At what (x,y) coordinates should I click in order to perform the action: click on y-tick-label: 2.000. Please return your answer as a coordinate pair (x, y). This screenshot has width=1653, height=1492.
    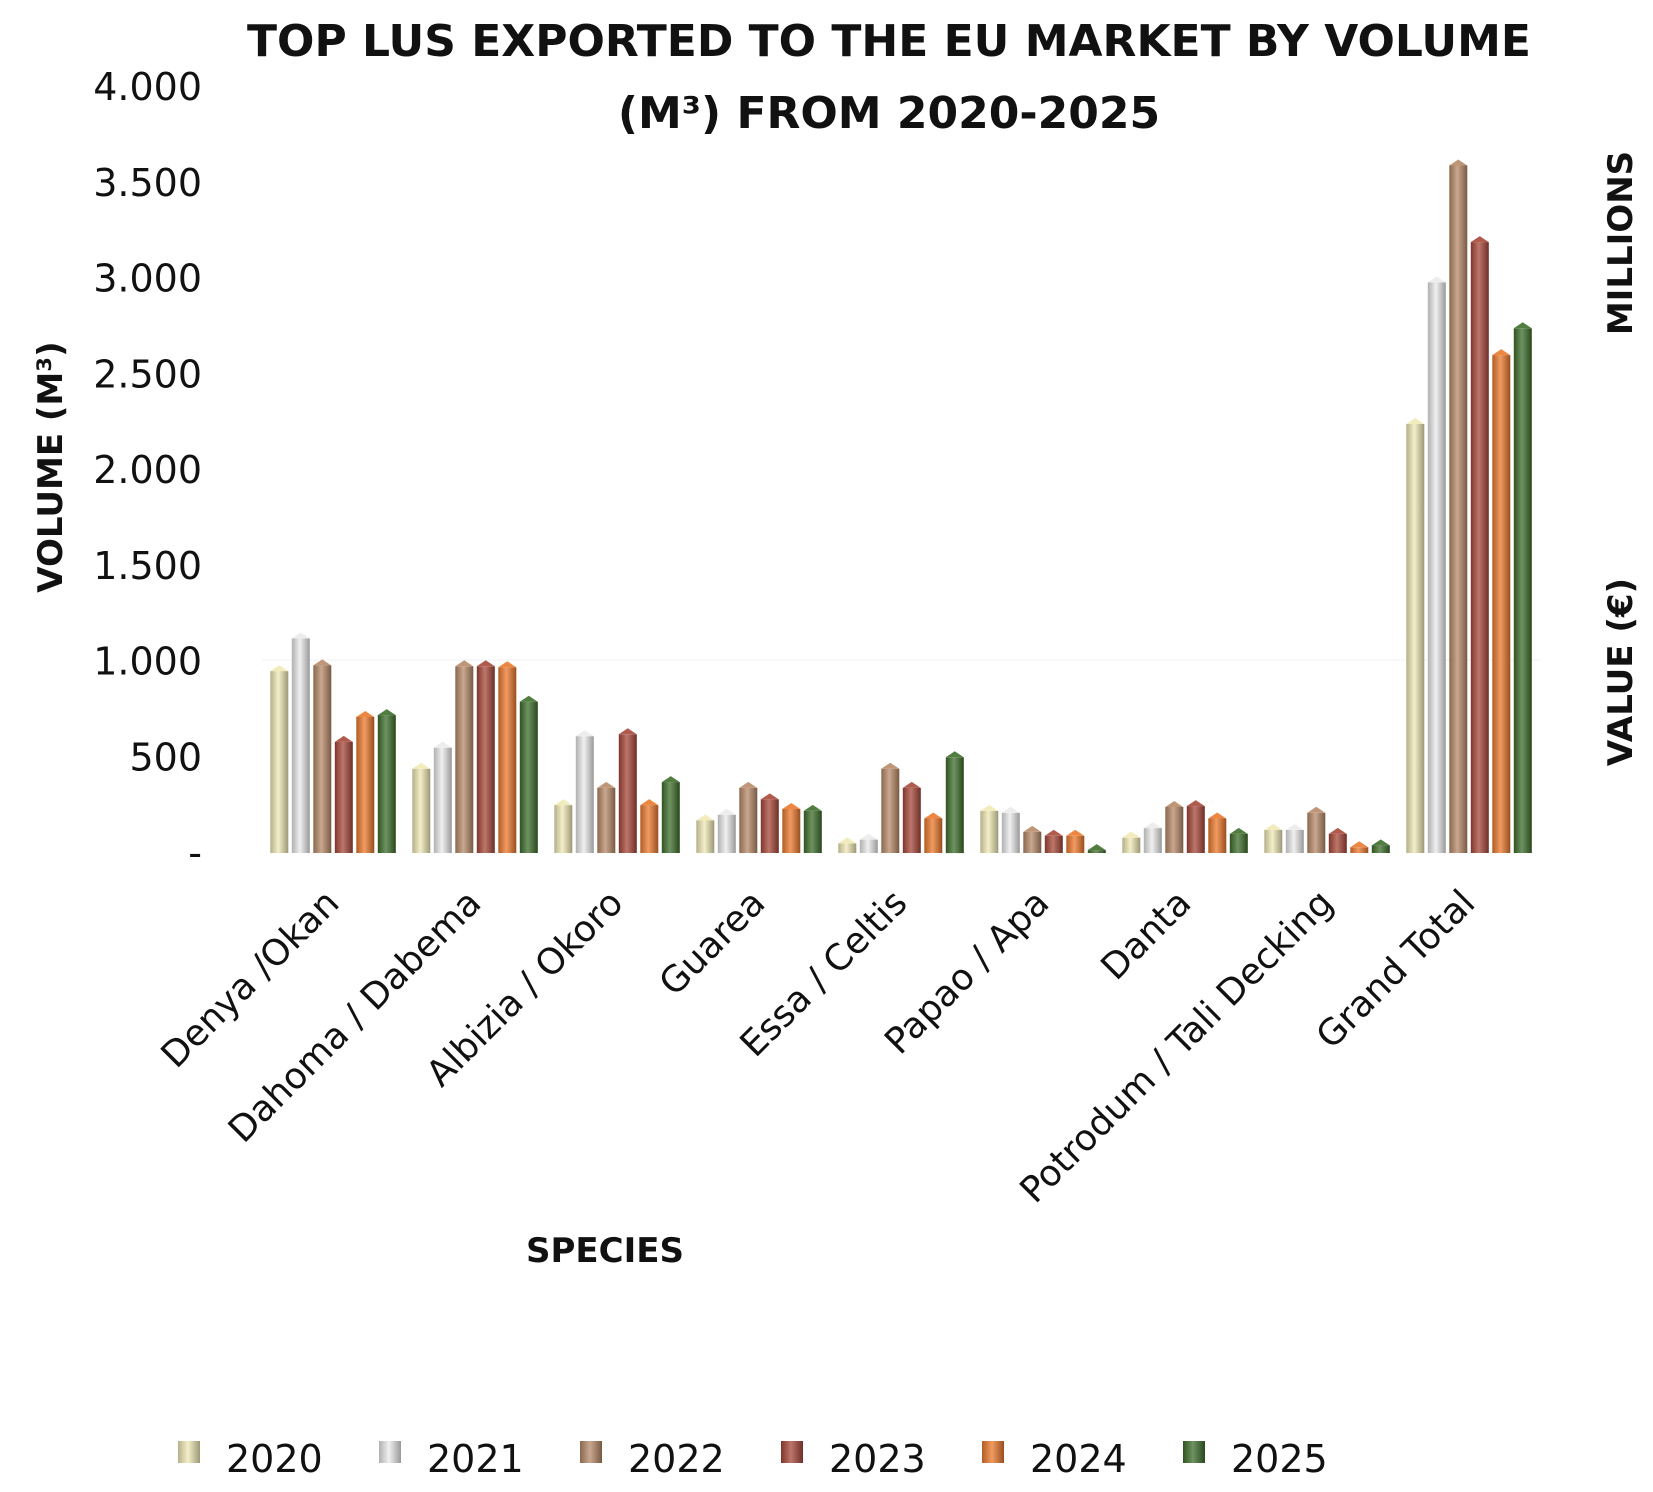
    Looking at the image, I should click on (147, 470).